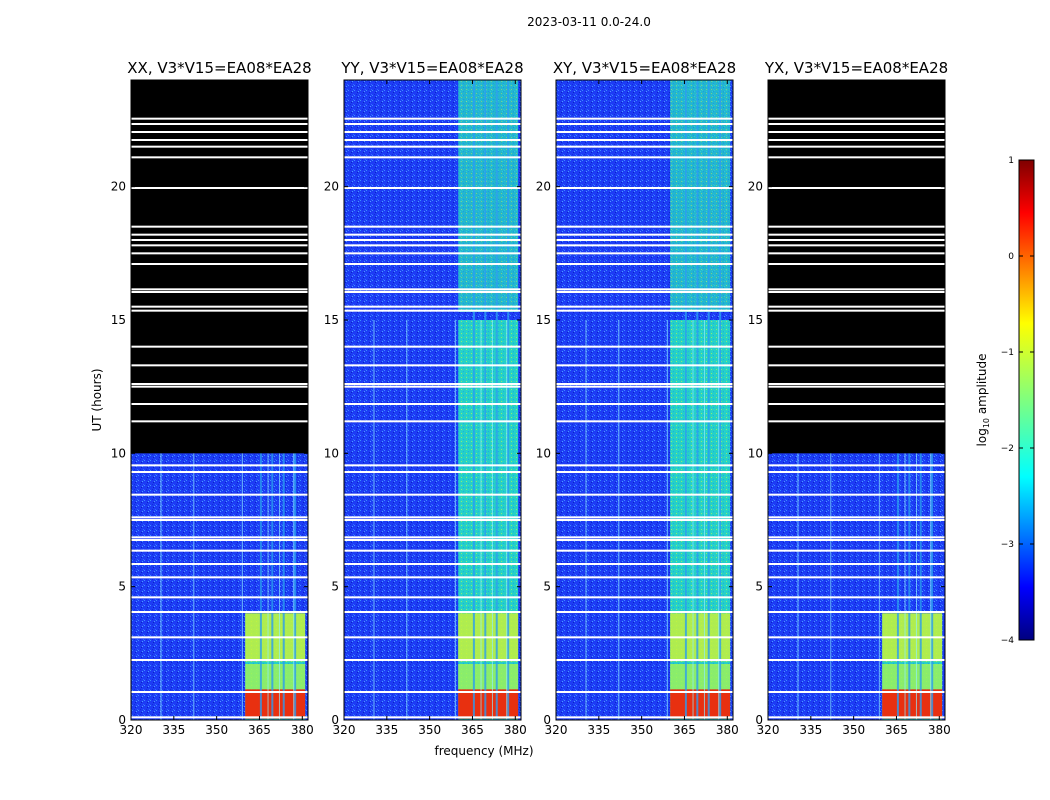  Describe the element at coordinates (173, 730) in the screenshot. I see `x-tick-label: 335` at that location.